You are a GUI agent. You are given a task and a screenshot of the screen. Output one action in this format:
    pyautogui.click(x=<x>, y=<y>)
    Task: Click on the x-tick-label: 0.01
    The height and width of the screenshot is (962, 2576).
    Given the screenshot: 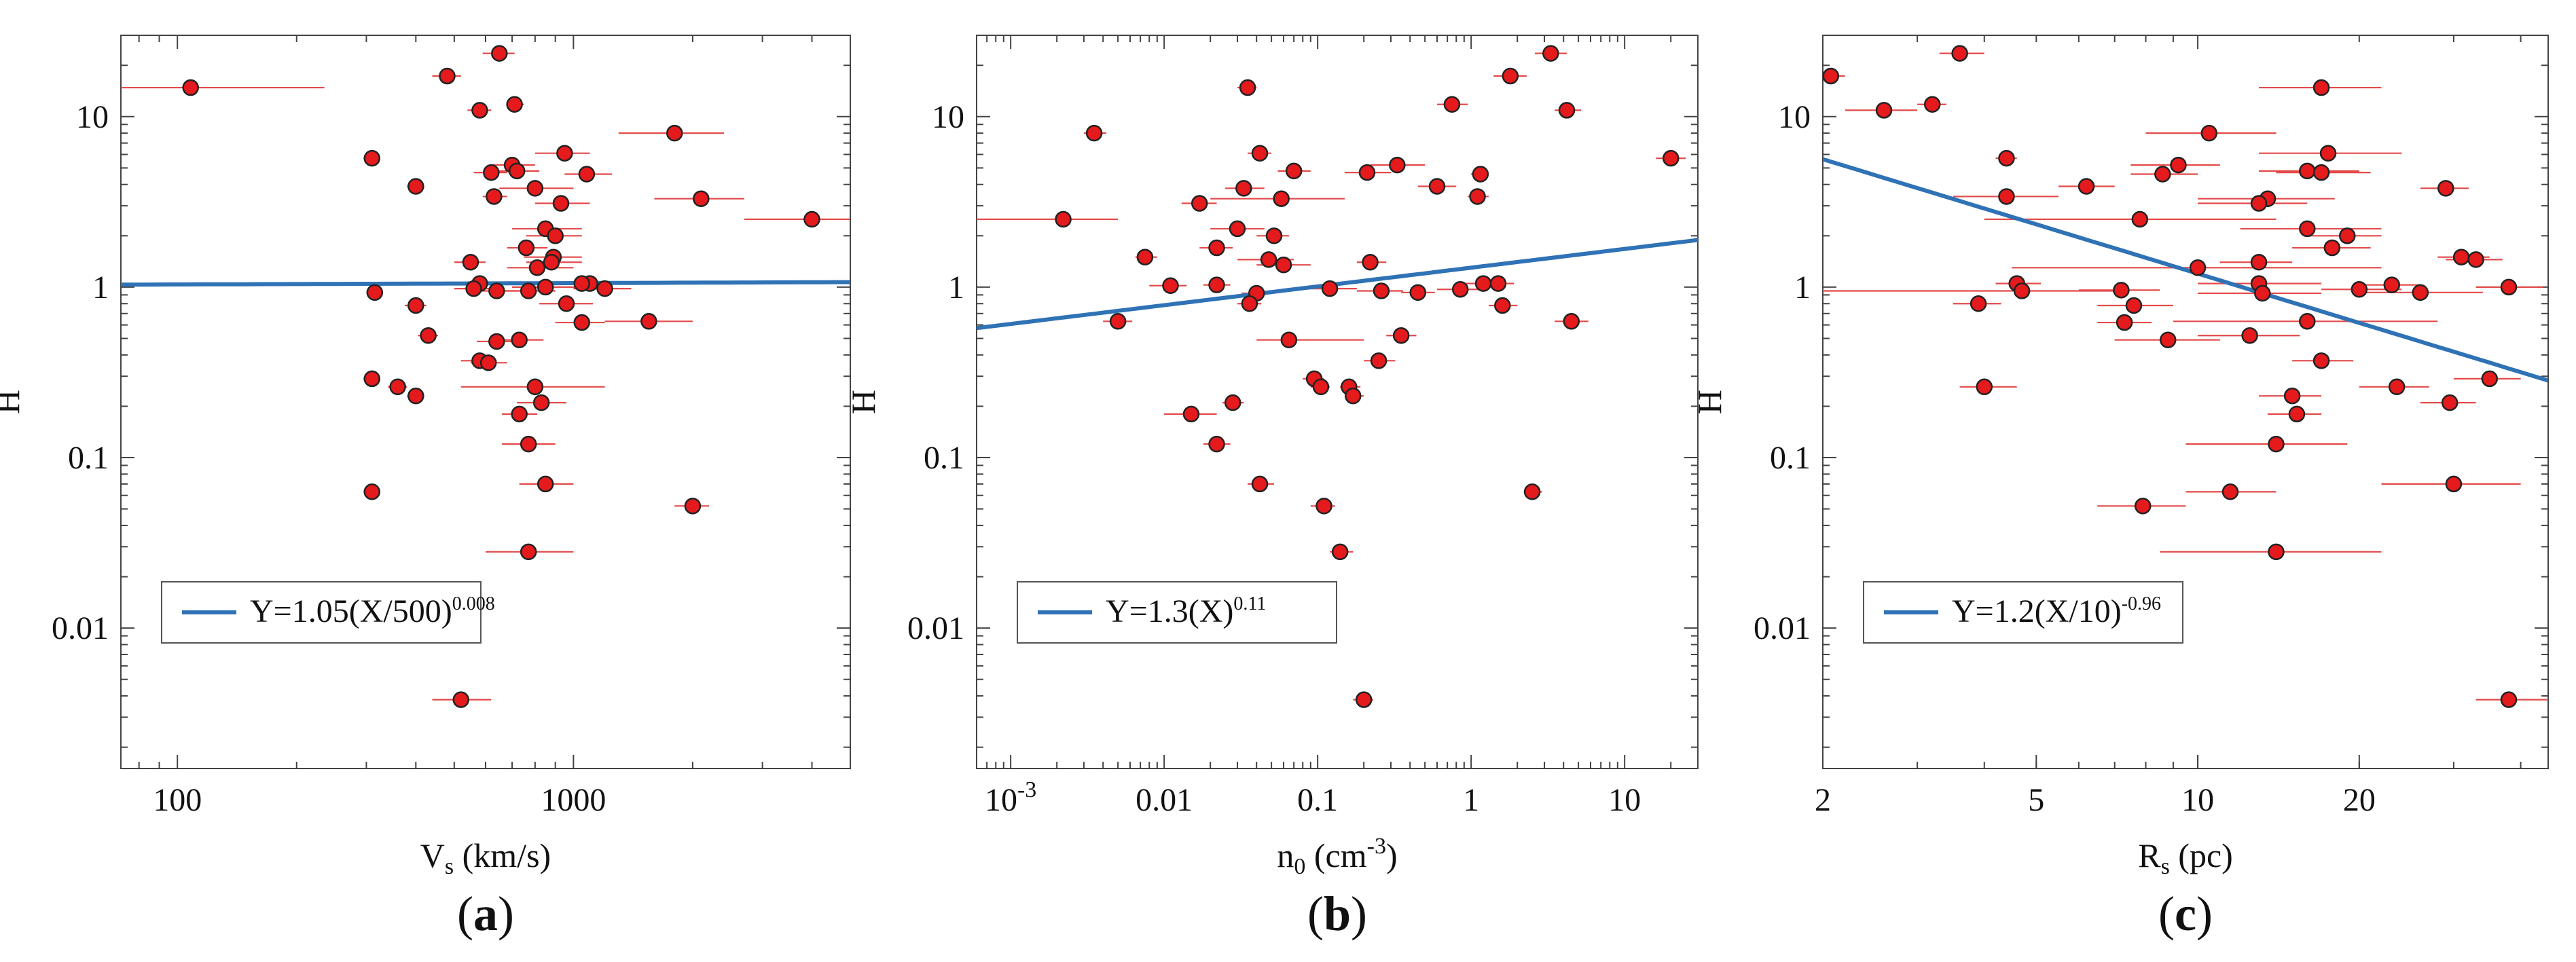 What is the action you would take?
    pyautogui.click(x=1164, y=800)
    